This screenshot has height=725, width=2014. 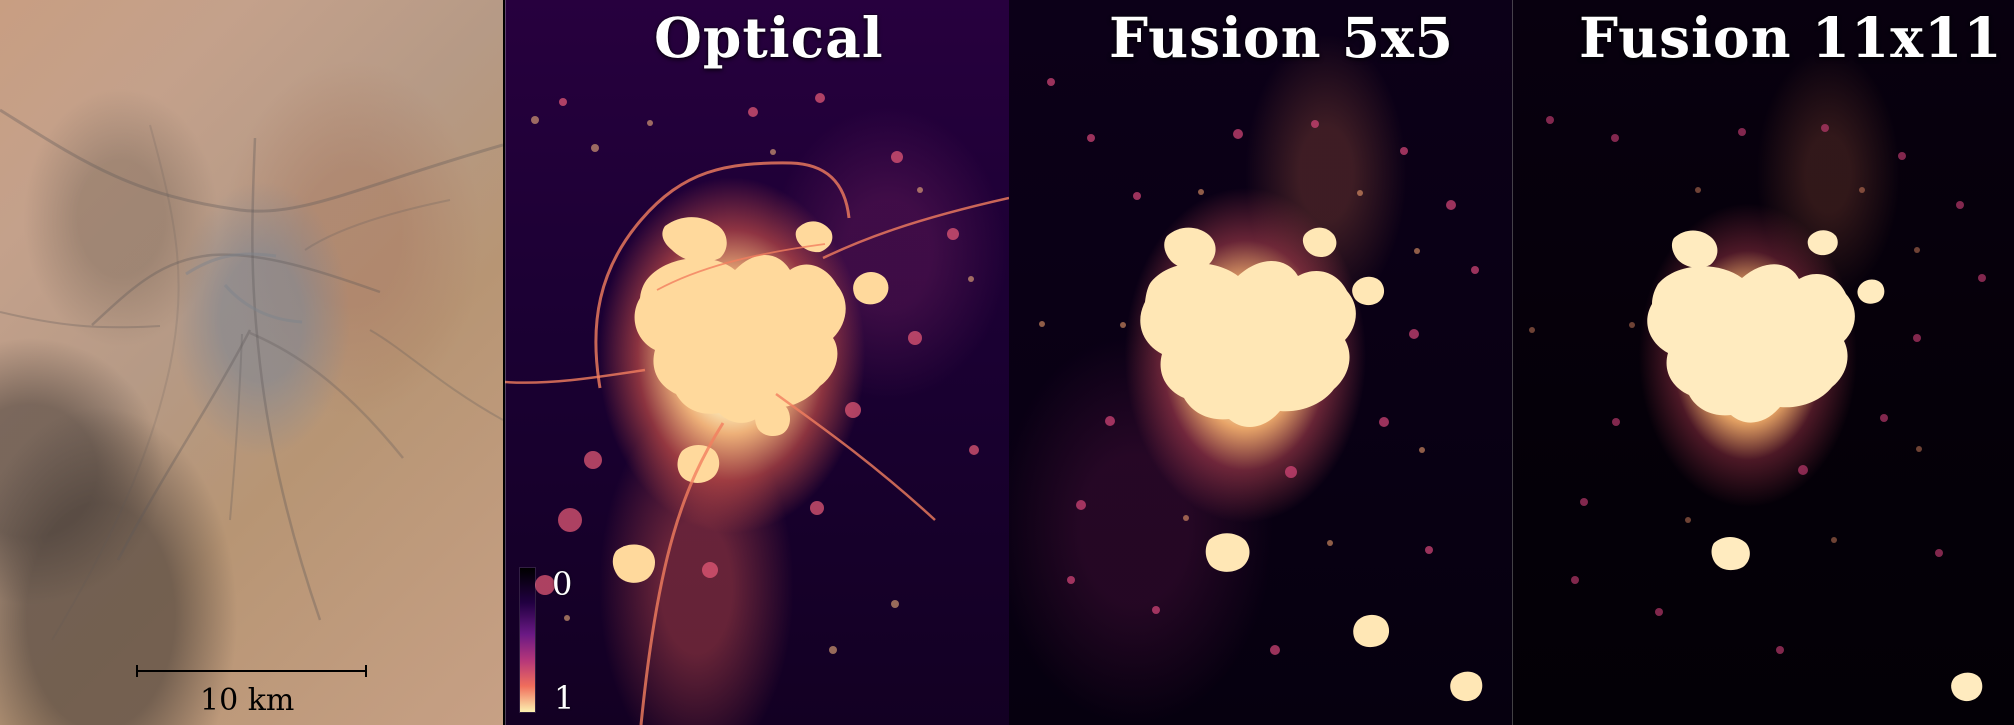 I want to click on scale-bar-right-tick, so click(x=366, y=671).